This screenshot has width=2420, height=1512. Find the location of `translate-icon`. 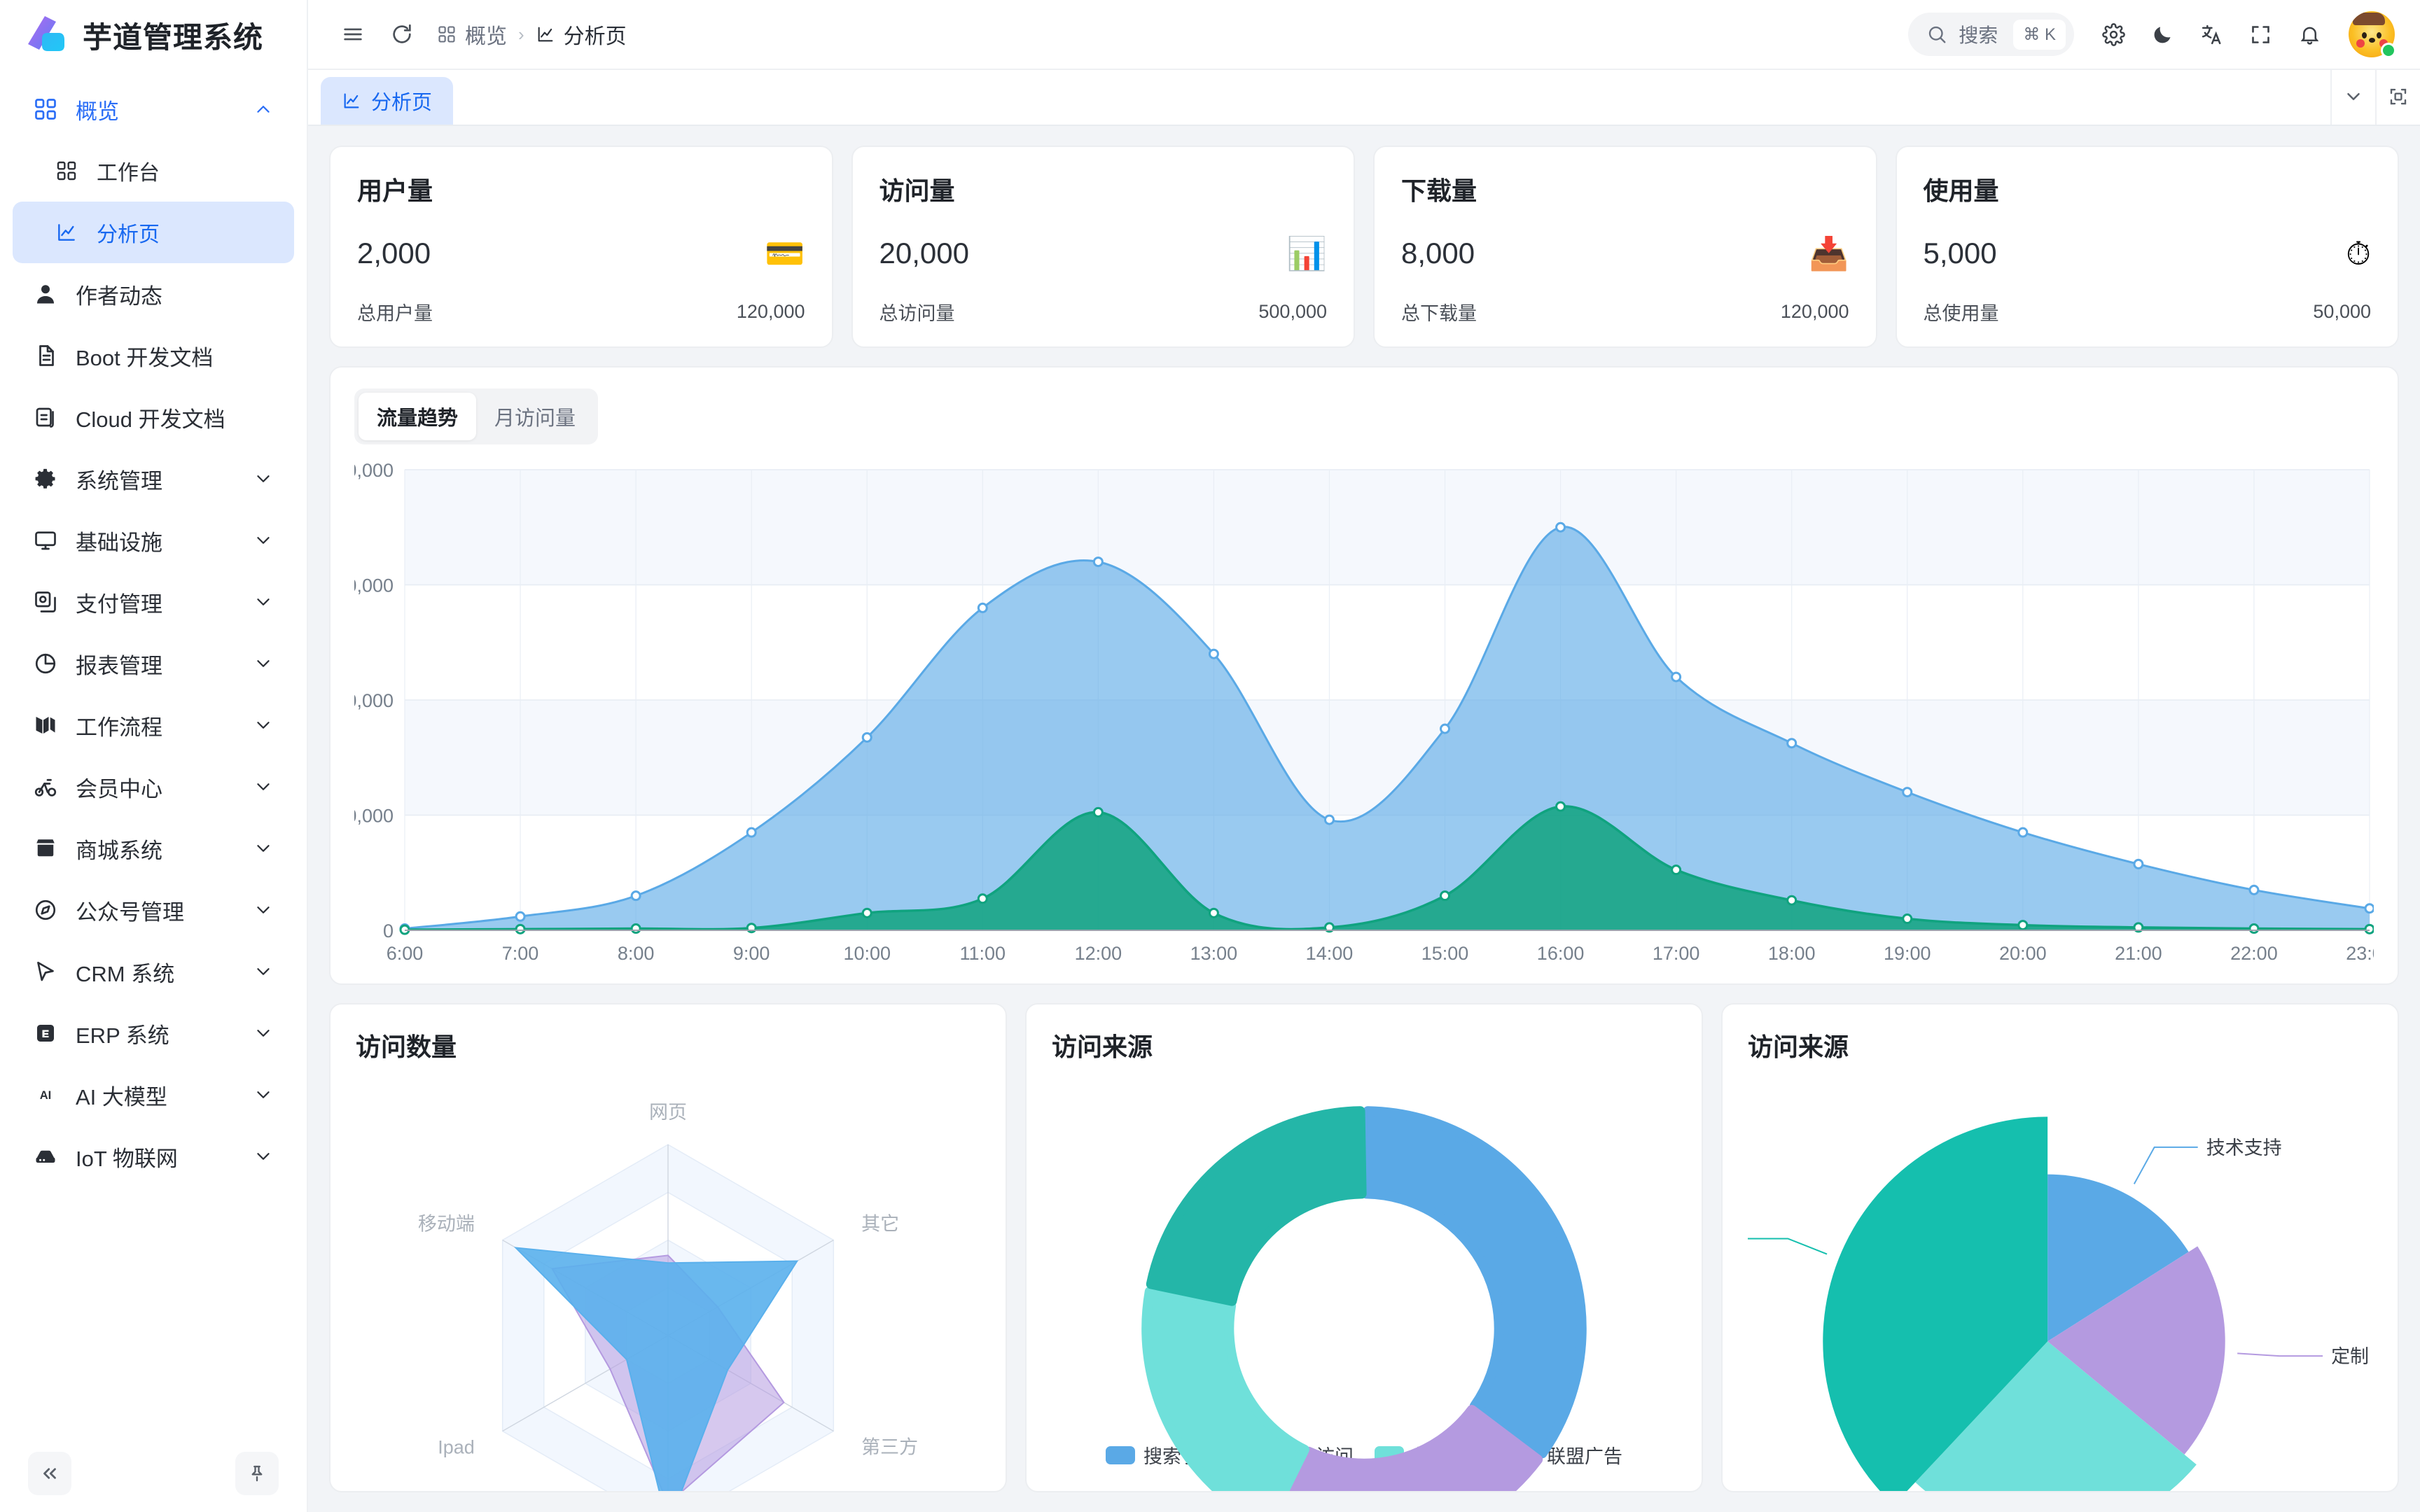

translate-icon is located at coordinates (2211, 34).